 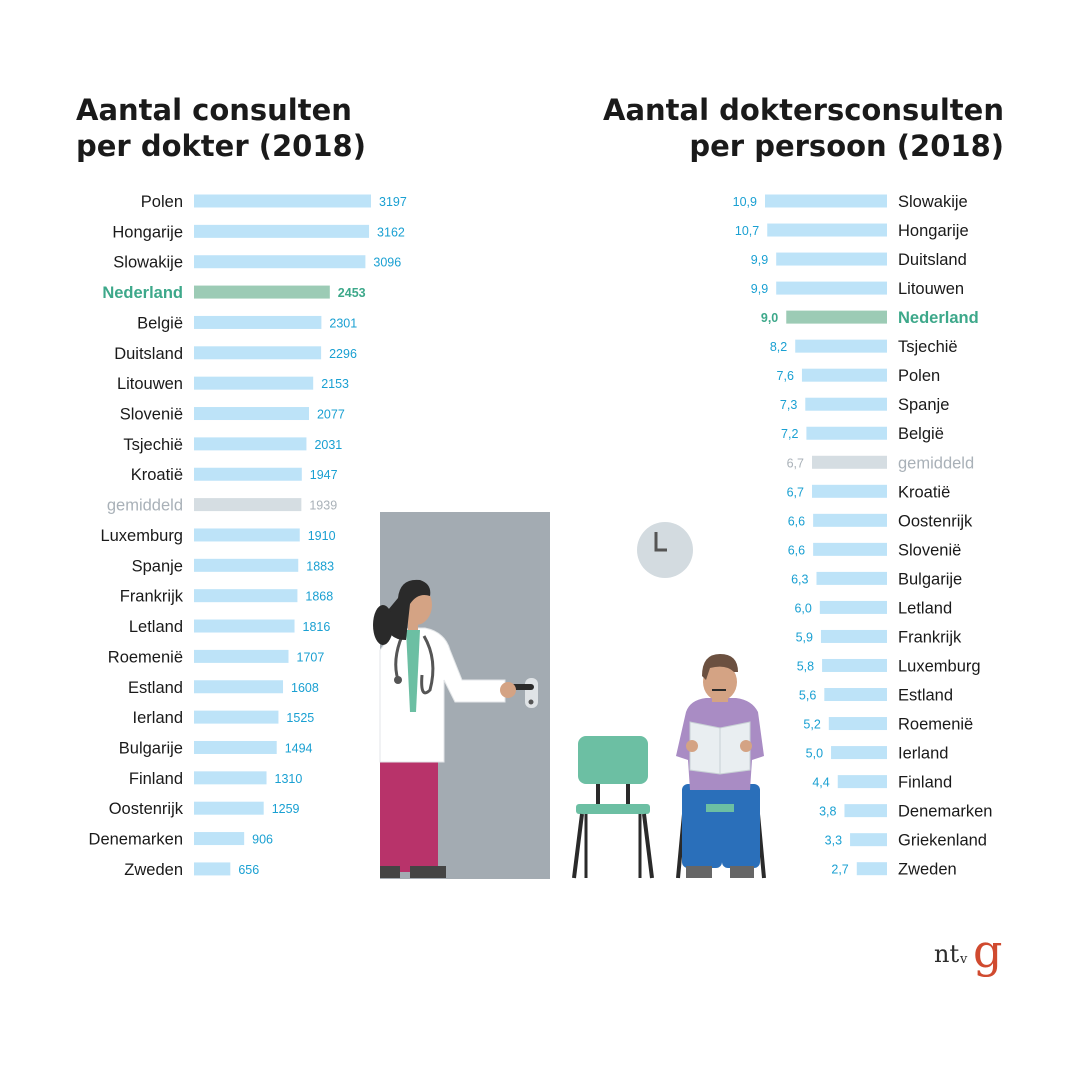 What do you see at coordinates (221, 128) in the screenshot?
I see `left-chart-title: Aantal consulten per dokter (2018)` at bounding box center [221, 128].